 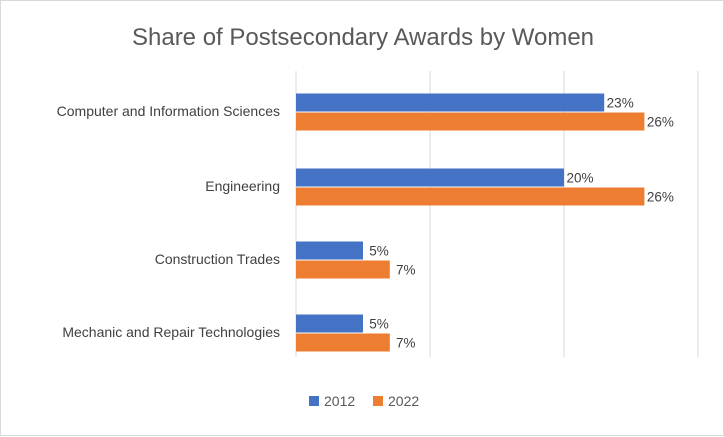 What do you see at coordinates (579, 178) in the screenshot?
I see `data-label: 20%` at bounding box center [579, 178].